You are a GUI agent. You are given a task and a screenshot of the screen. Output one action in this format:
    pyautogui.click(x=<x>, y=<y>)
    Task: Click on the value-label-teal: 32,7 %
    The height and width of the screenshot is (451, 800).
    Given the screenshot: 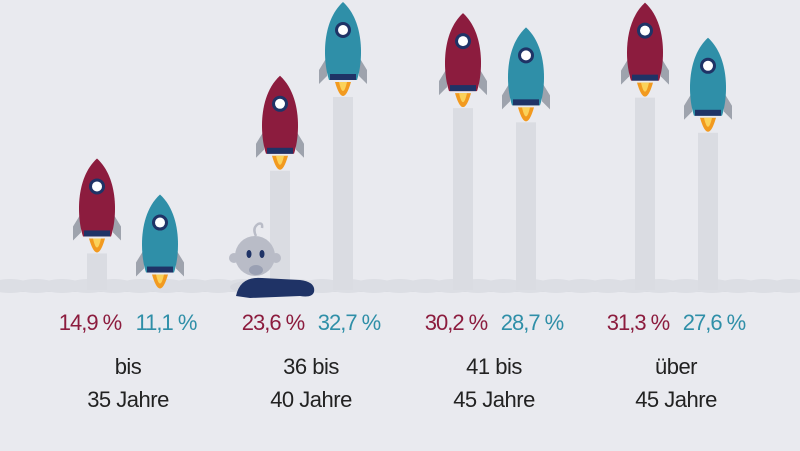 What is the action you would take?
    pyautogui.click(x=349, y=322)
    